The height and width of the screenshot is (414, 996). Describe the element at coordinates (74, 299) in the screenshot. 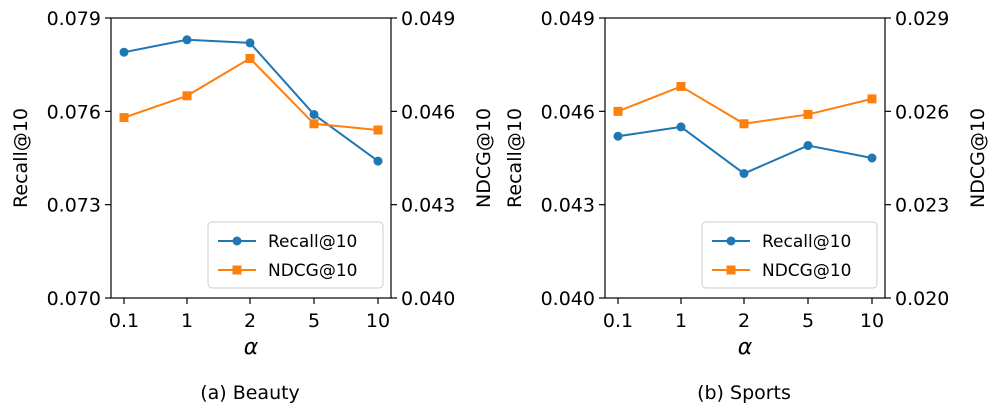

I see `y-left-tick-label: 0.070` at that location.